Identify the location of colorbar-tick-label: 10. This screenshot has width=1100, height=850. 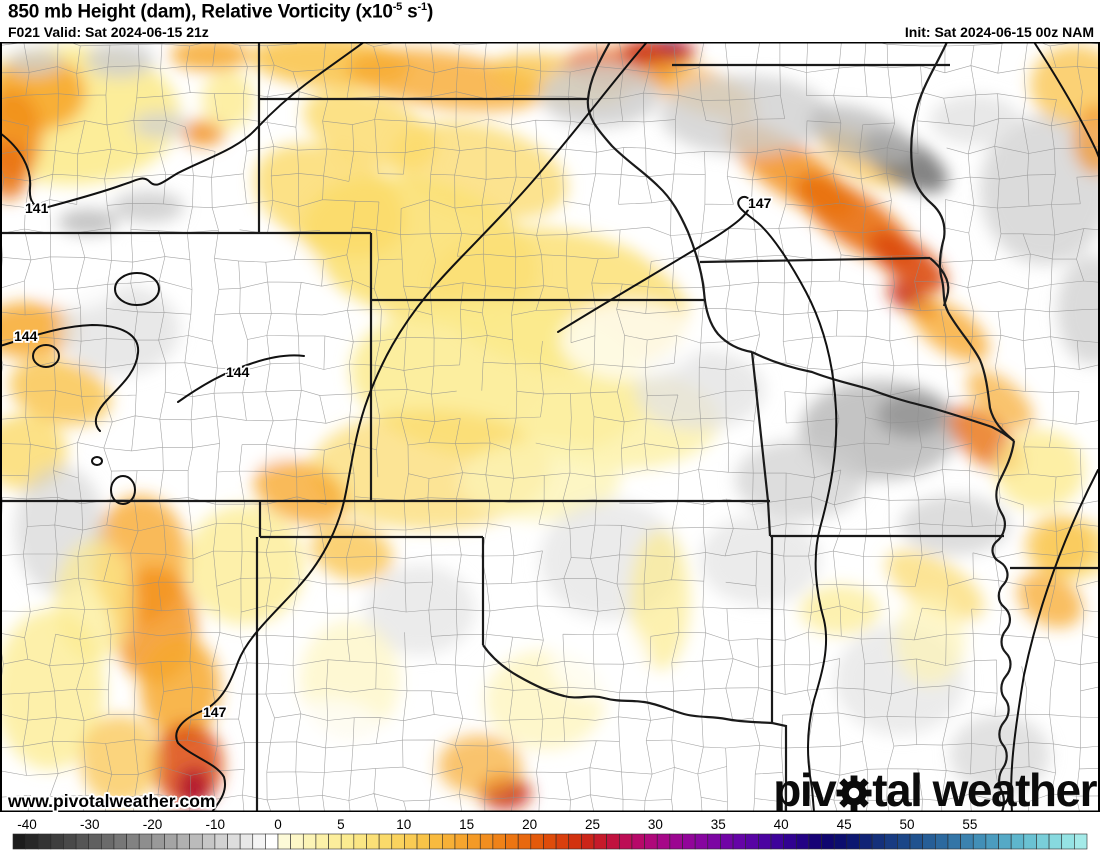
(403, 824).